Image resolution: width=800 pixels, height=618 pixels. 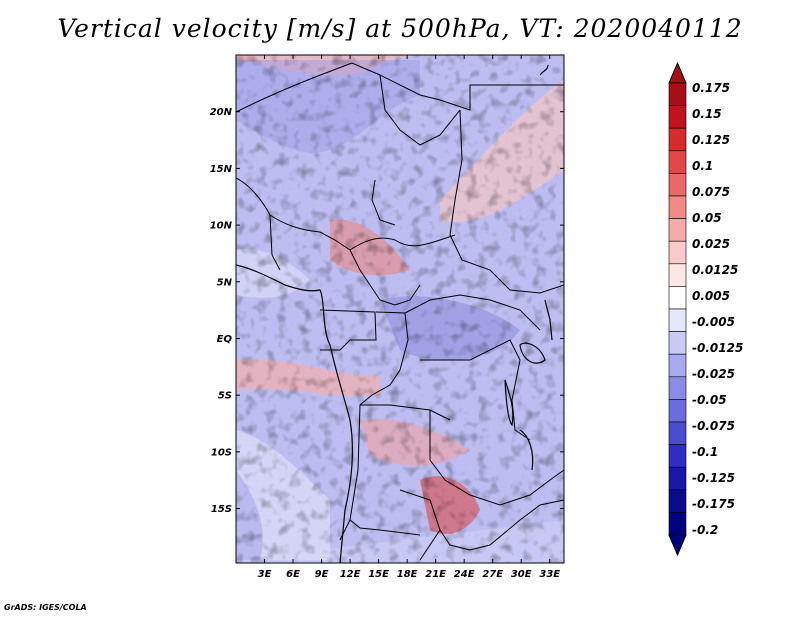 What do you see at coordinates (713, 504) in the screenshot?
I see `colorbar-label: -0.175` at bounding box center [713, 504].